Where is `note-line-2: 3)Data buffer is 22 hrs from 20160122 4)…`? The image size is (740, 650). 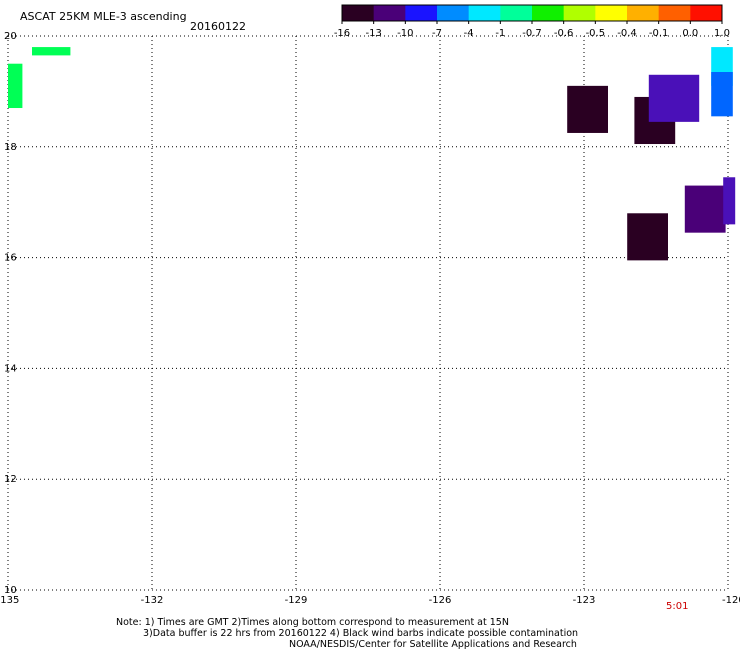 note-line-2: 3)Data buffer is 22 hrs from 20160122 4)… is located at coordinates (360, 633).